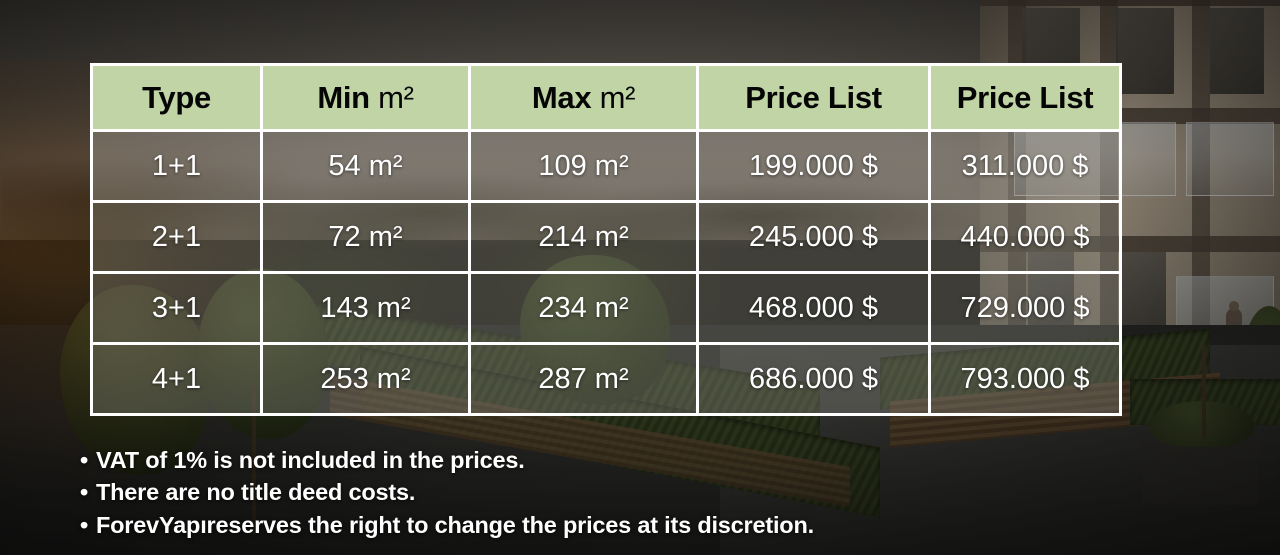 The image size is (1280, 555). Describe the element at coordinates (367, 167) in the screenshot. I see `cell-min: 54 m²` at that location.